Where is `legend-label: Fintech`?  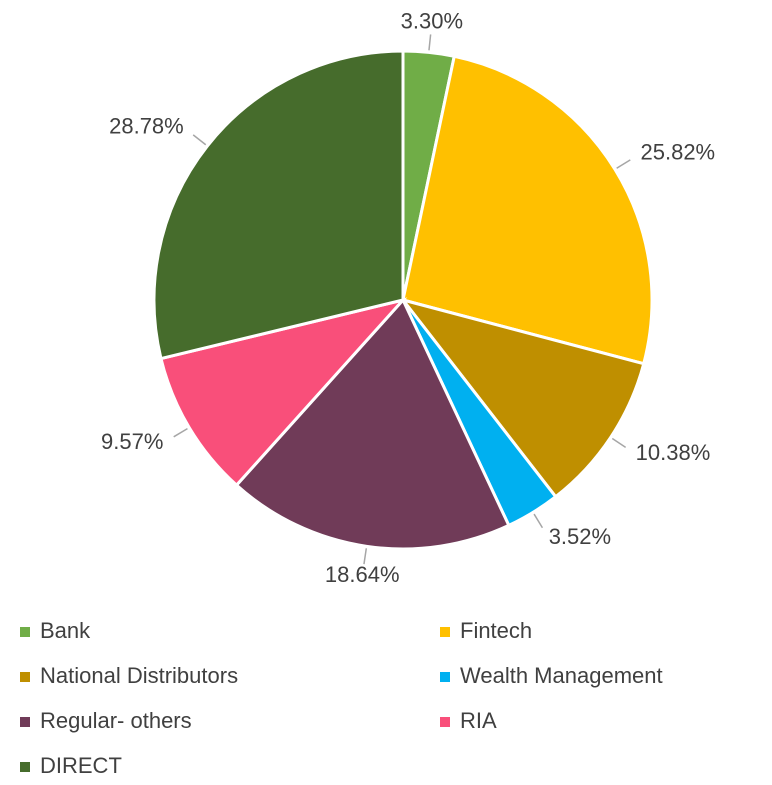
legend-label: Fintech is located at coordinates (496, 630).